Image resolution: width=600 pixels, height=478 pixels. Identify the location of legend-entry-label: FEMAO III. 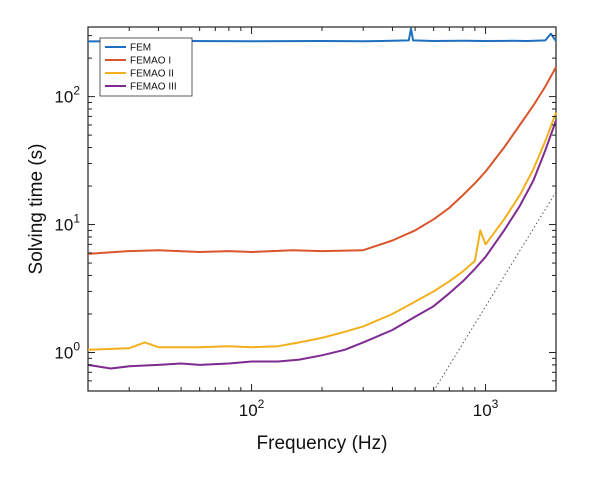
(153, 87).